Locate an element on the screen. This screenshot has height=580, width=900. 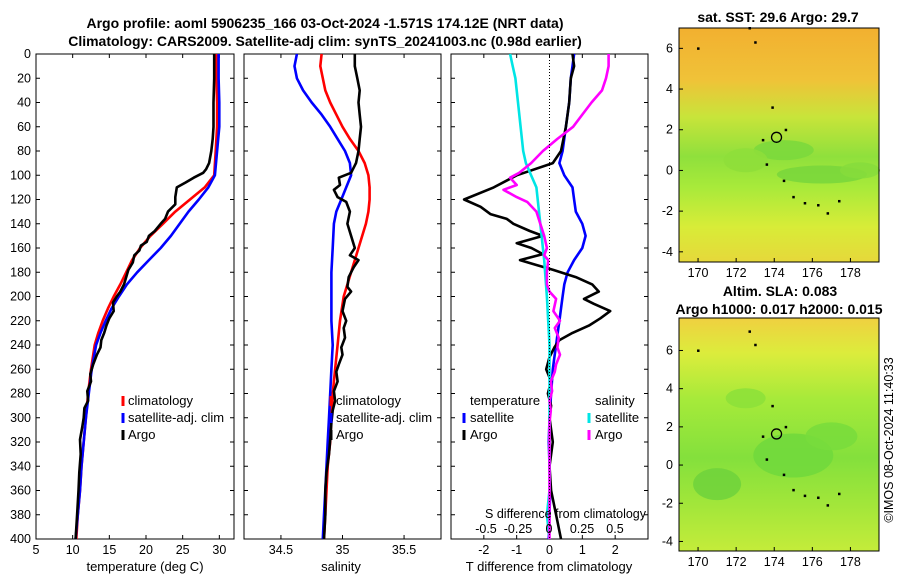
depth-tick-label: 200 is located at coordinates (20, 297).